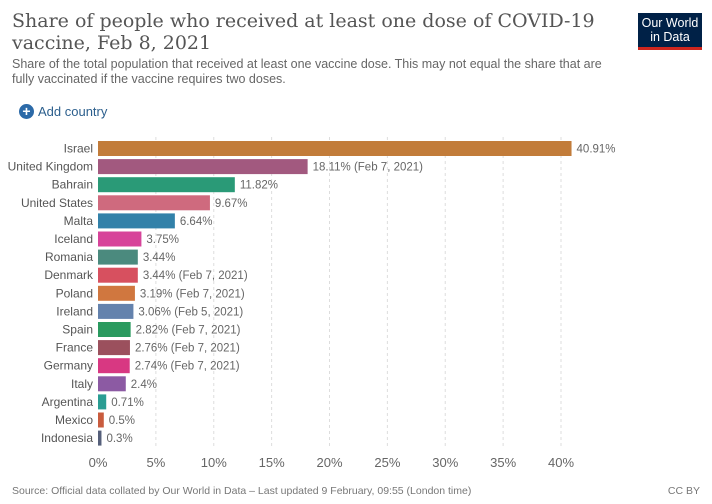 The image size is (712, 504). I want to click on license-link: CC BY, so click(683, 491).